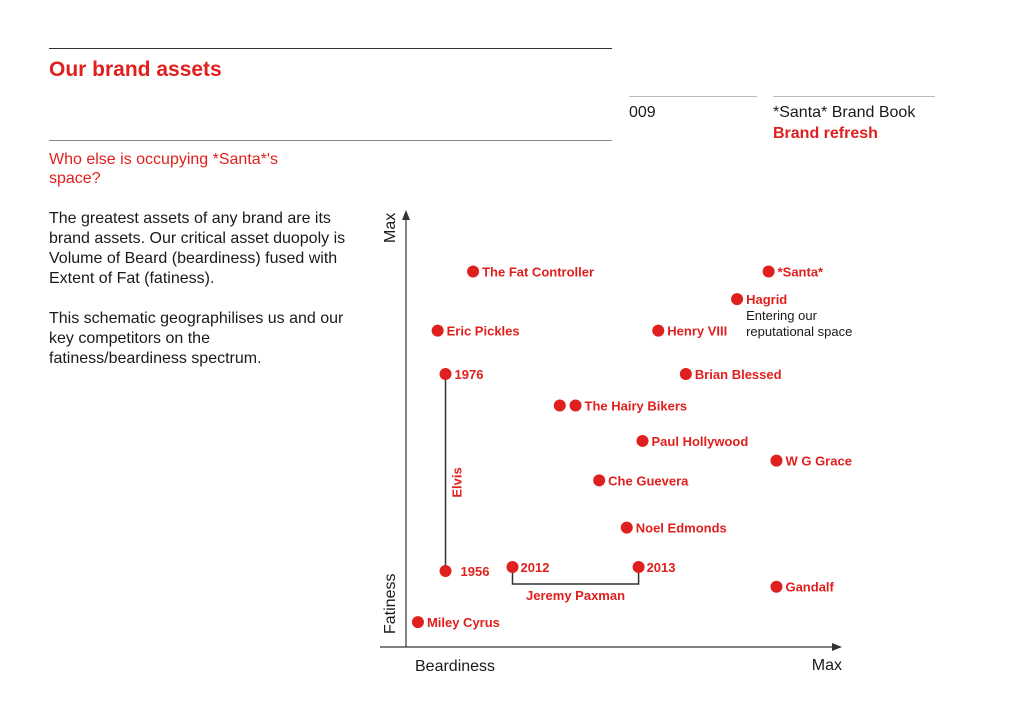 The width and height of the screenshot is (1024, 724). Describe the element at coordinates (681, 528) in the screenshot. I see `data-point-label: Noel Edmonds` at that location.